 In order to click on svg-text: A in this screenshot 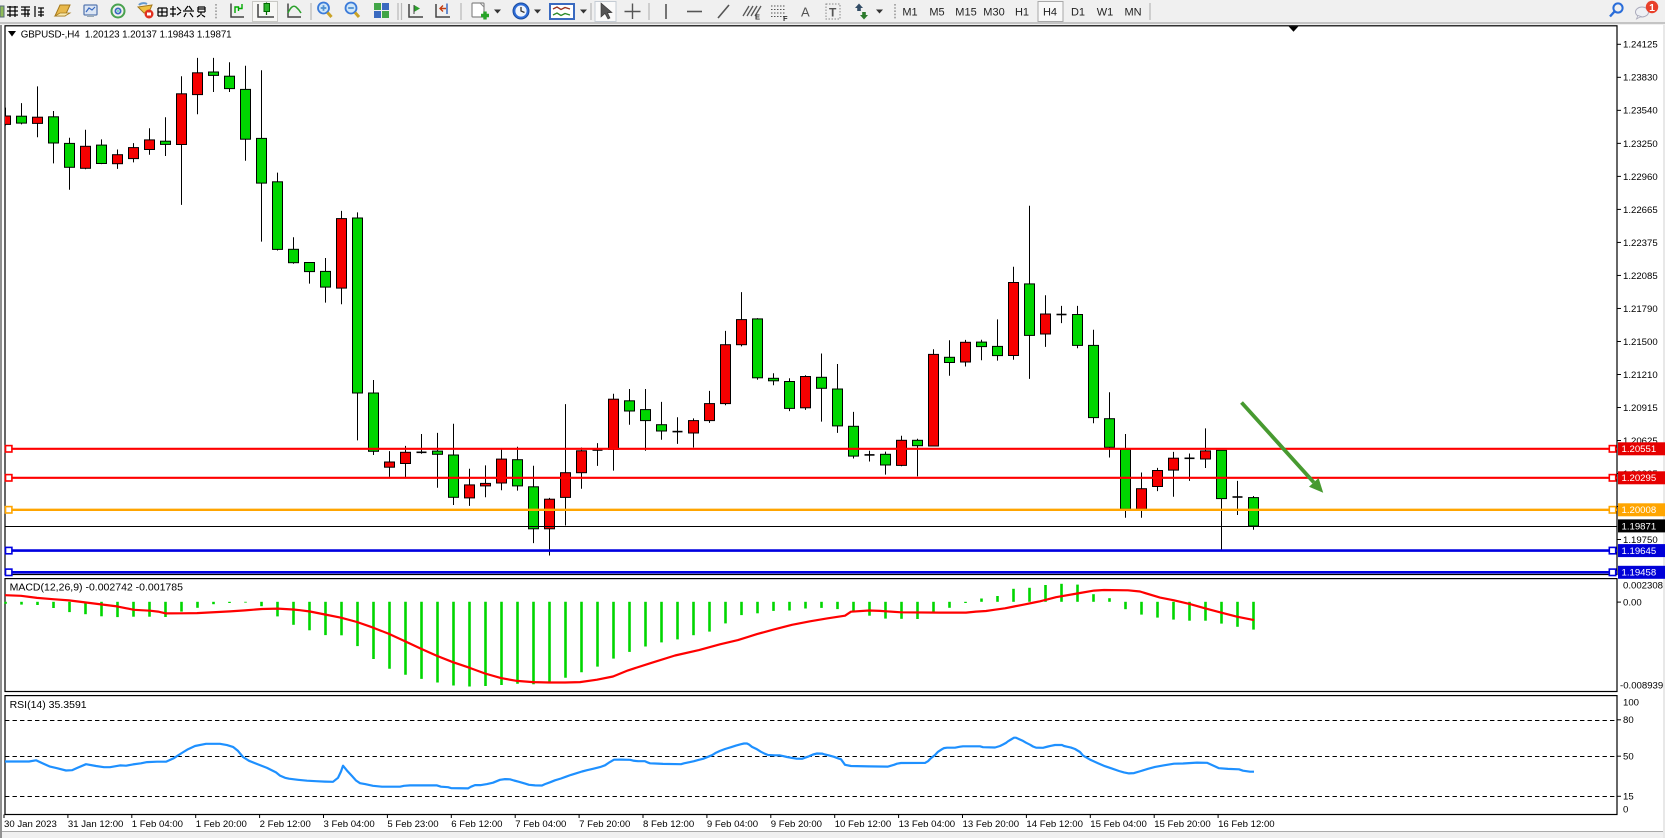, I will do `click(805, 12)`.